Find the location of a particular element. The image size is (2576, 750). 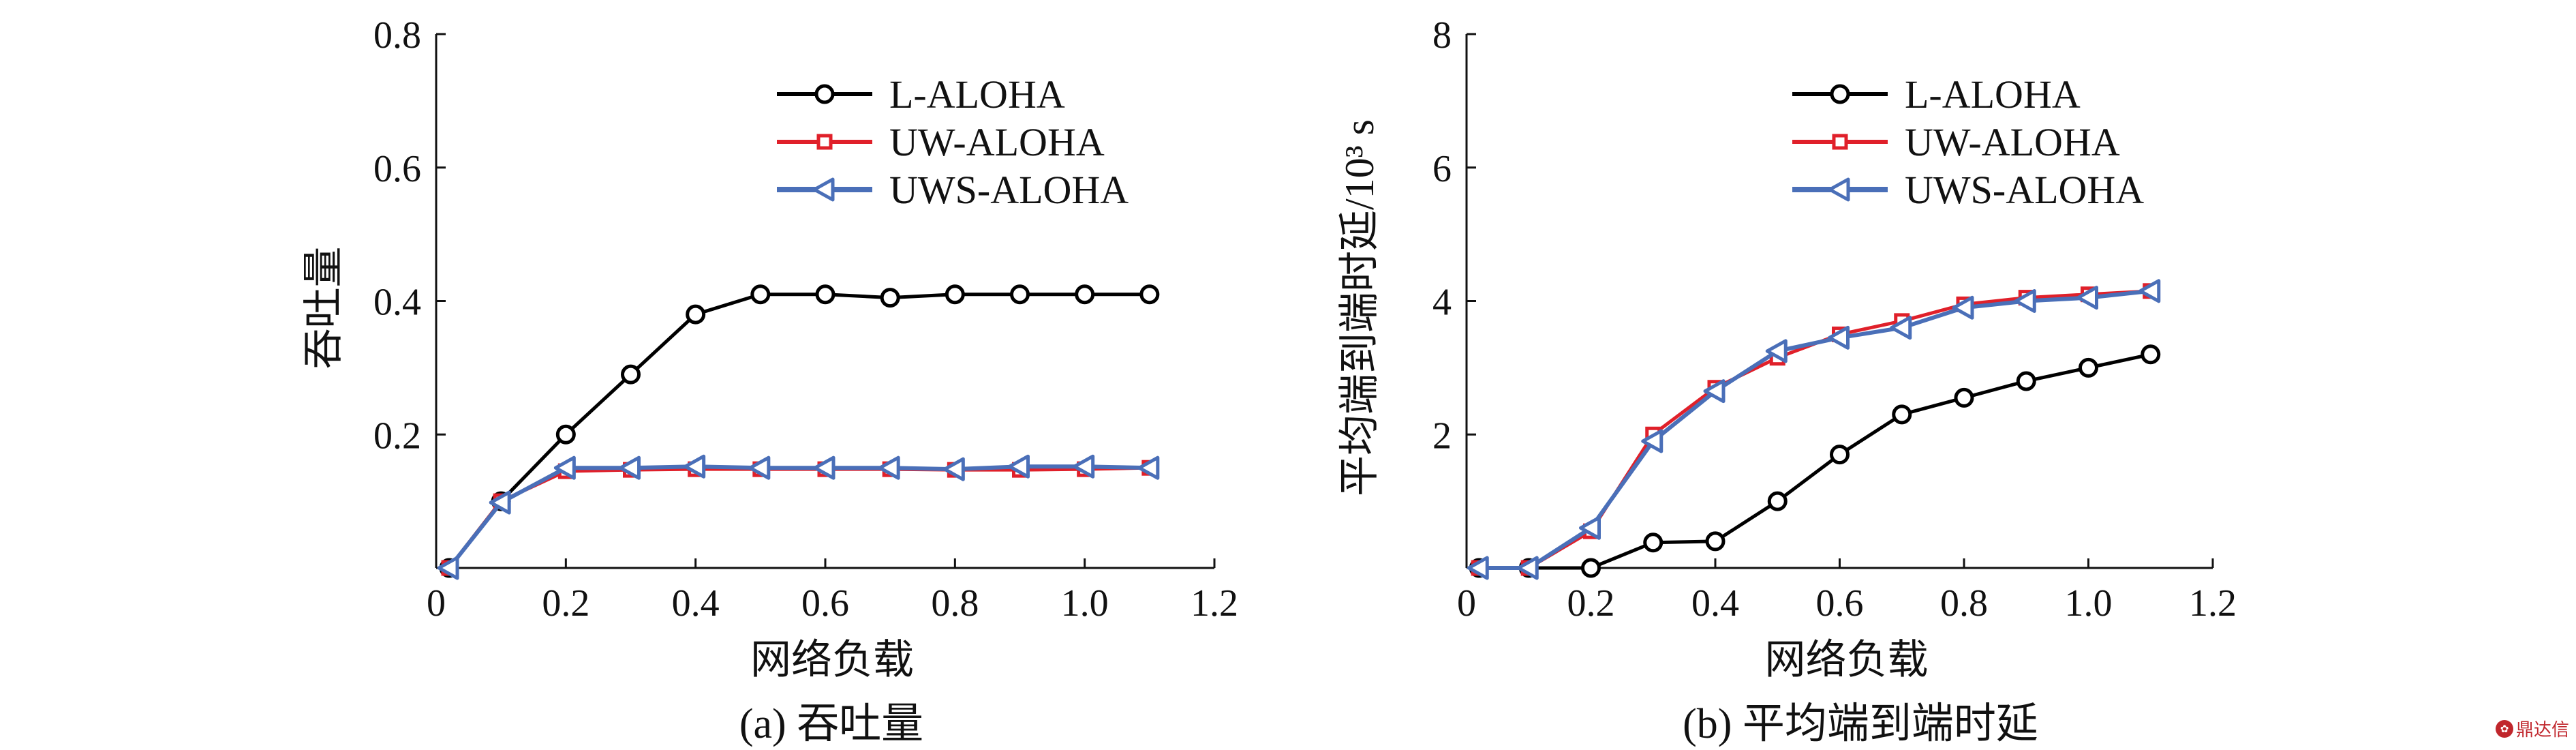

y-tick-label: 8 is located at coordinates (1442, 35).